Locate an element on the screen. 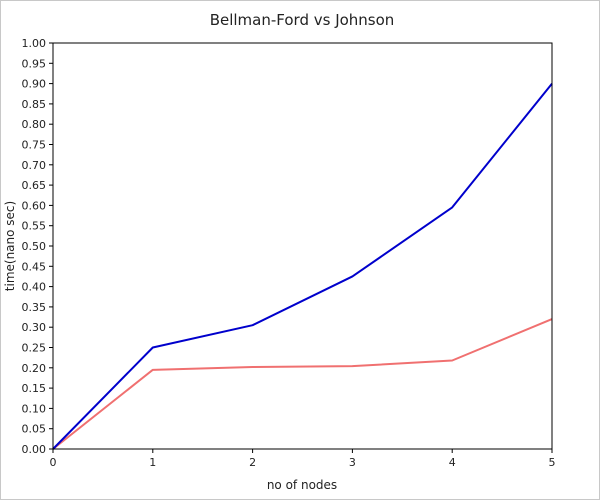 Image resolution: width=600 pixels, height=501 pixels. y-axis-label: time(nano sec) is located at coordinates (10, 246).